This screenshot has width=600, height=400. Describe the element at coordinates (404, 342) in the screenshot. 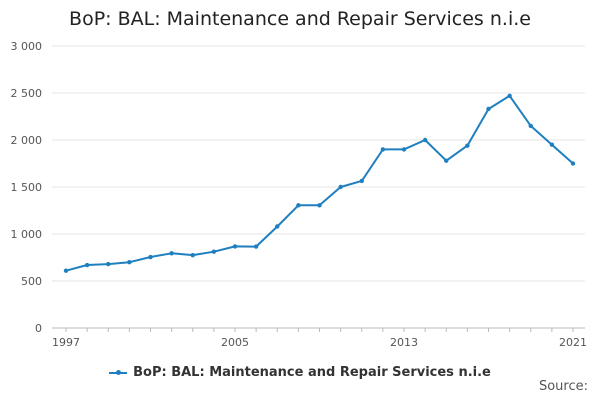

I see `x-tick-label: 2013` at that location.